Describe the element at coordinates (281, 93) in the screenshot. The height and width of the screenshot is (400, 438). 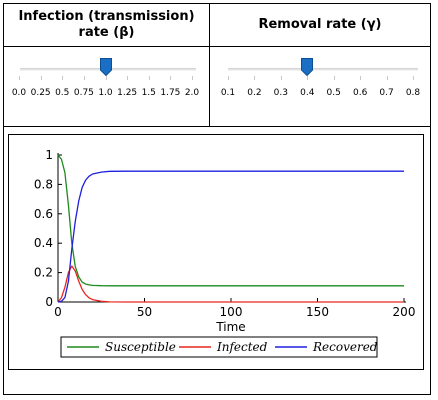
I see `slider-tick-label: 0.3` at that location.